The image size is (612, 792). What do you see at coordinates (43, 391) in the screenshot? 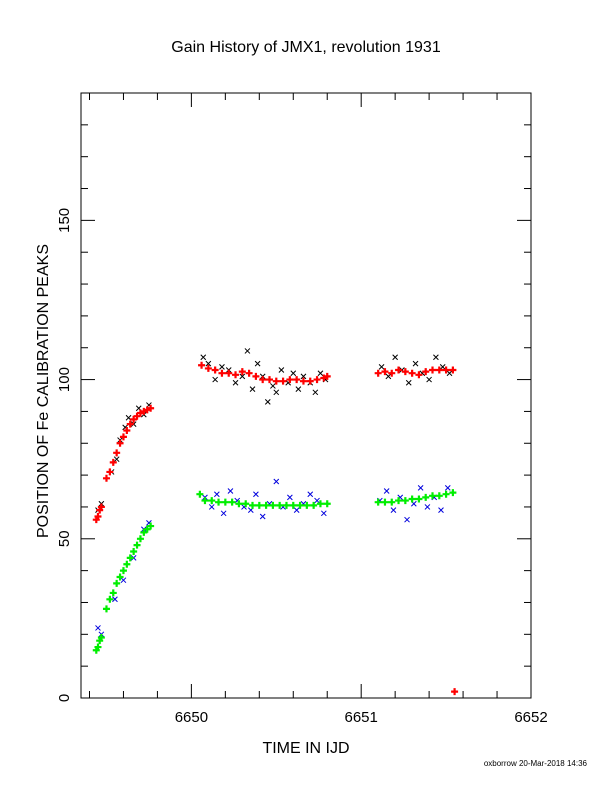
I see `y-axis-label: POSITION OF Fe CALIBRATION PEAKS` at bounding box center [43, 391].